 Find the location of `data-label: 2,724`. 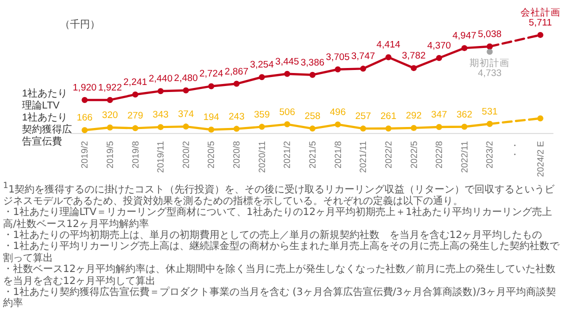

data-label: 2,724 is located at coordinates (211, 74).